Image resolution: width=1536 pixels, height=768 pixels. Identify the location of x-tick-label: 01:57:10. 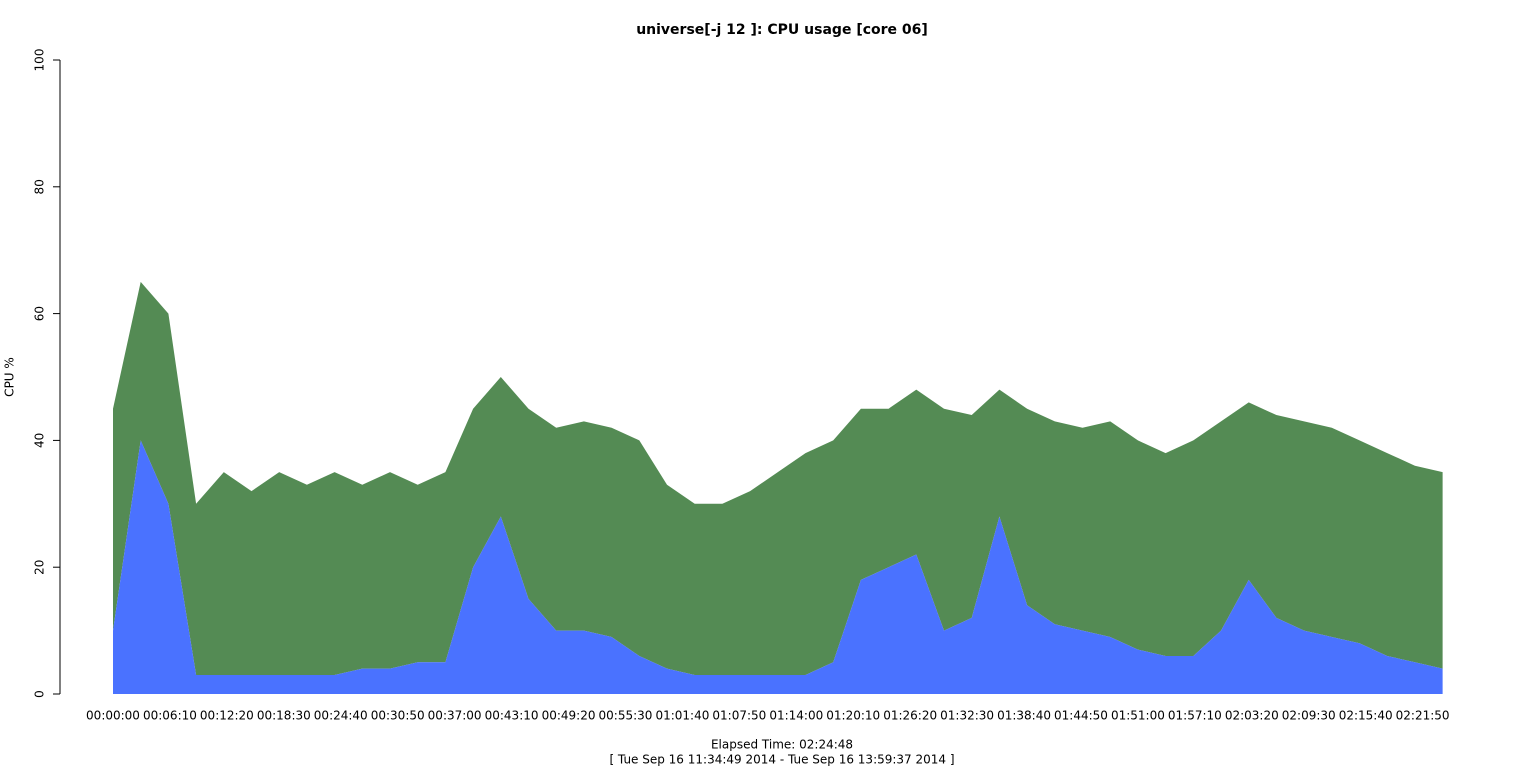
(1195, 716).